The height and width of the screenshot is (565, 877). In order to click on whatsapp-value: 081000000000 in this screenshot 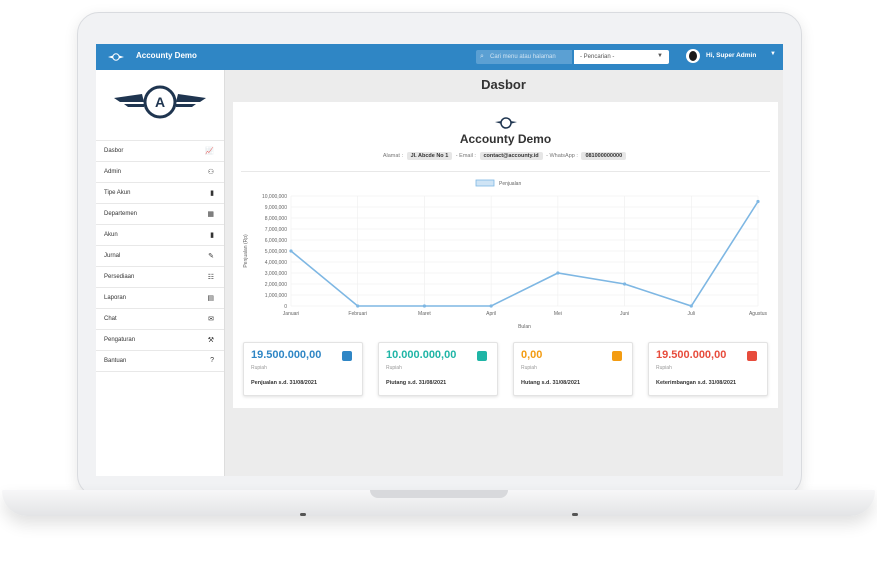, I will do `click(604, 156)`.